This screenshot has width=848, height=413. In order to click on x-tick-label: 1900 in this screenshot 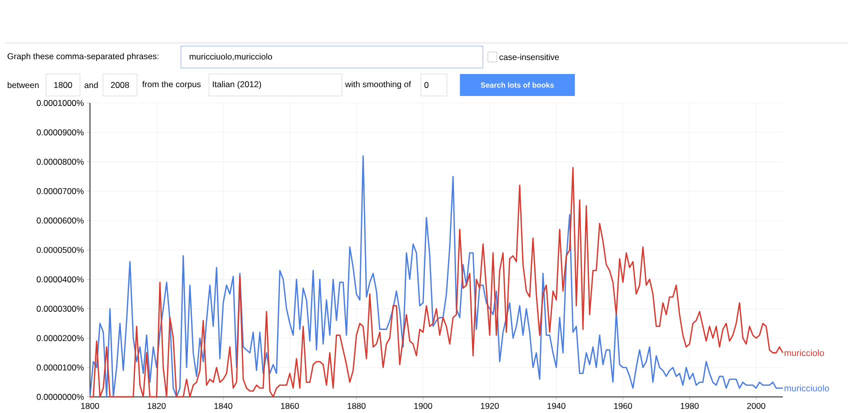, I will do `click(423, 405)`.